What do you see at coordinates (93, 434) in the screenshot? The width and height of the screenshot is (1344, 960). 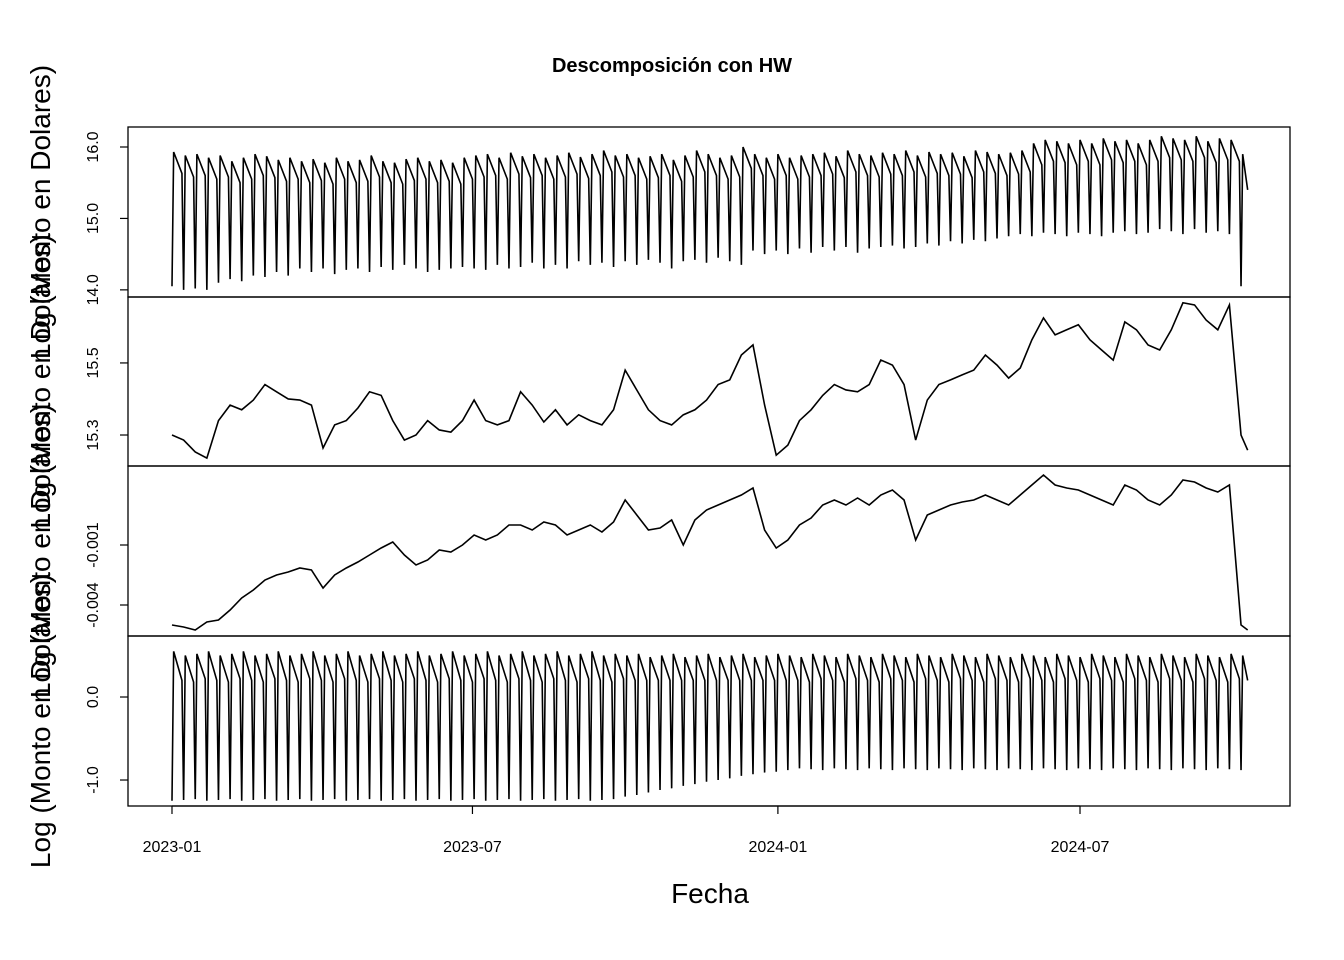 I see `y-tick-label: 15.3` at bounding box center [93, 434].